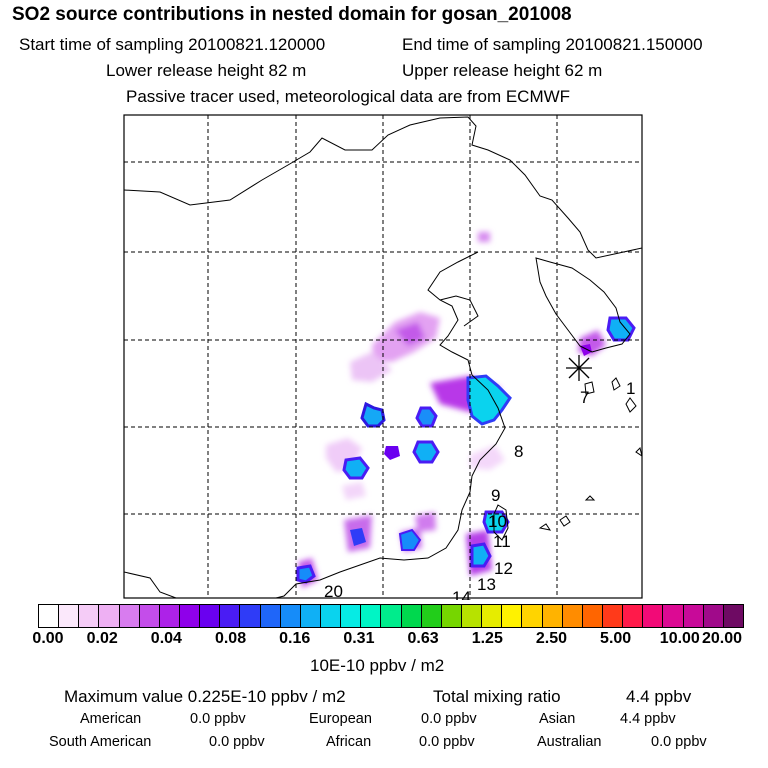 The width and height of the screenshot is (768, 768). What do you see at coordinates (679, 638) in the screenshot?
I see `colorbar-tick-label: 10.00` at bounding box center [679, 638].